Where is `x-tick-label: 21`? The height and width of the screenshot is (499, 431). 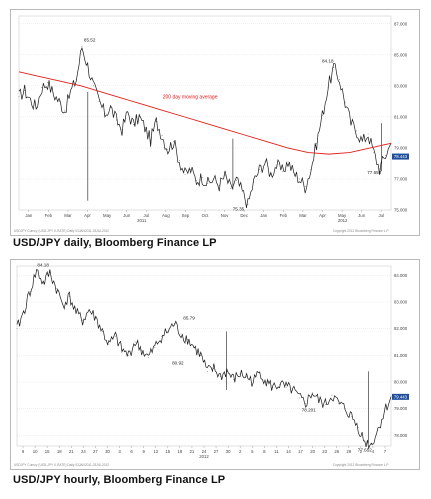
x-tick-label: 21 is located at coordinates (71, 451).